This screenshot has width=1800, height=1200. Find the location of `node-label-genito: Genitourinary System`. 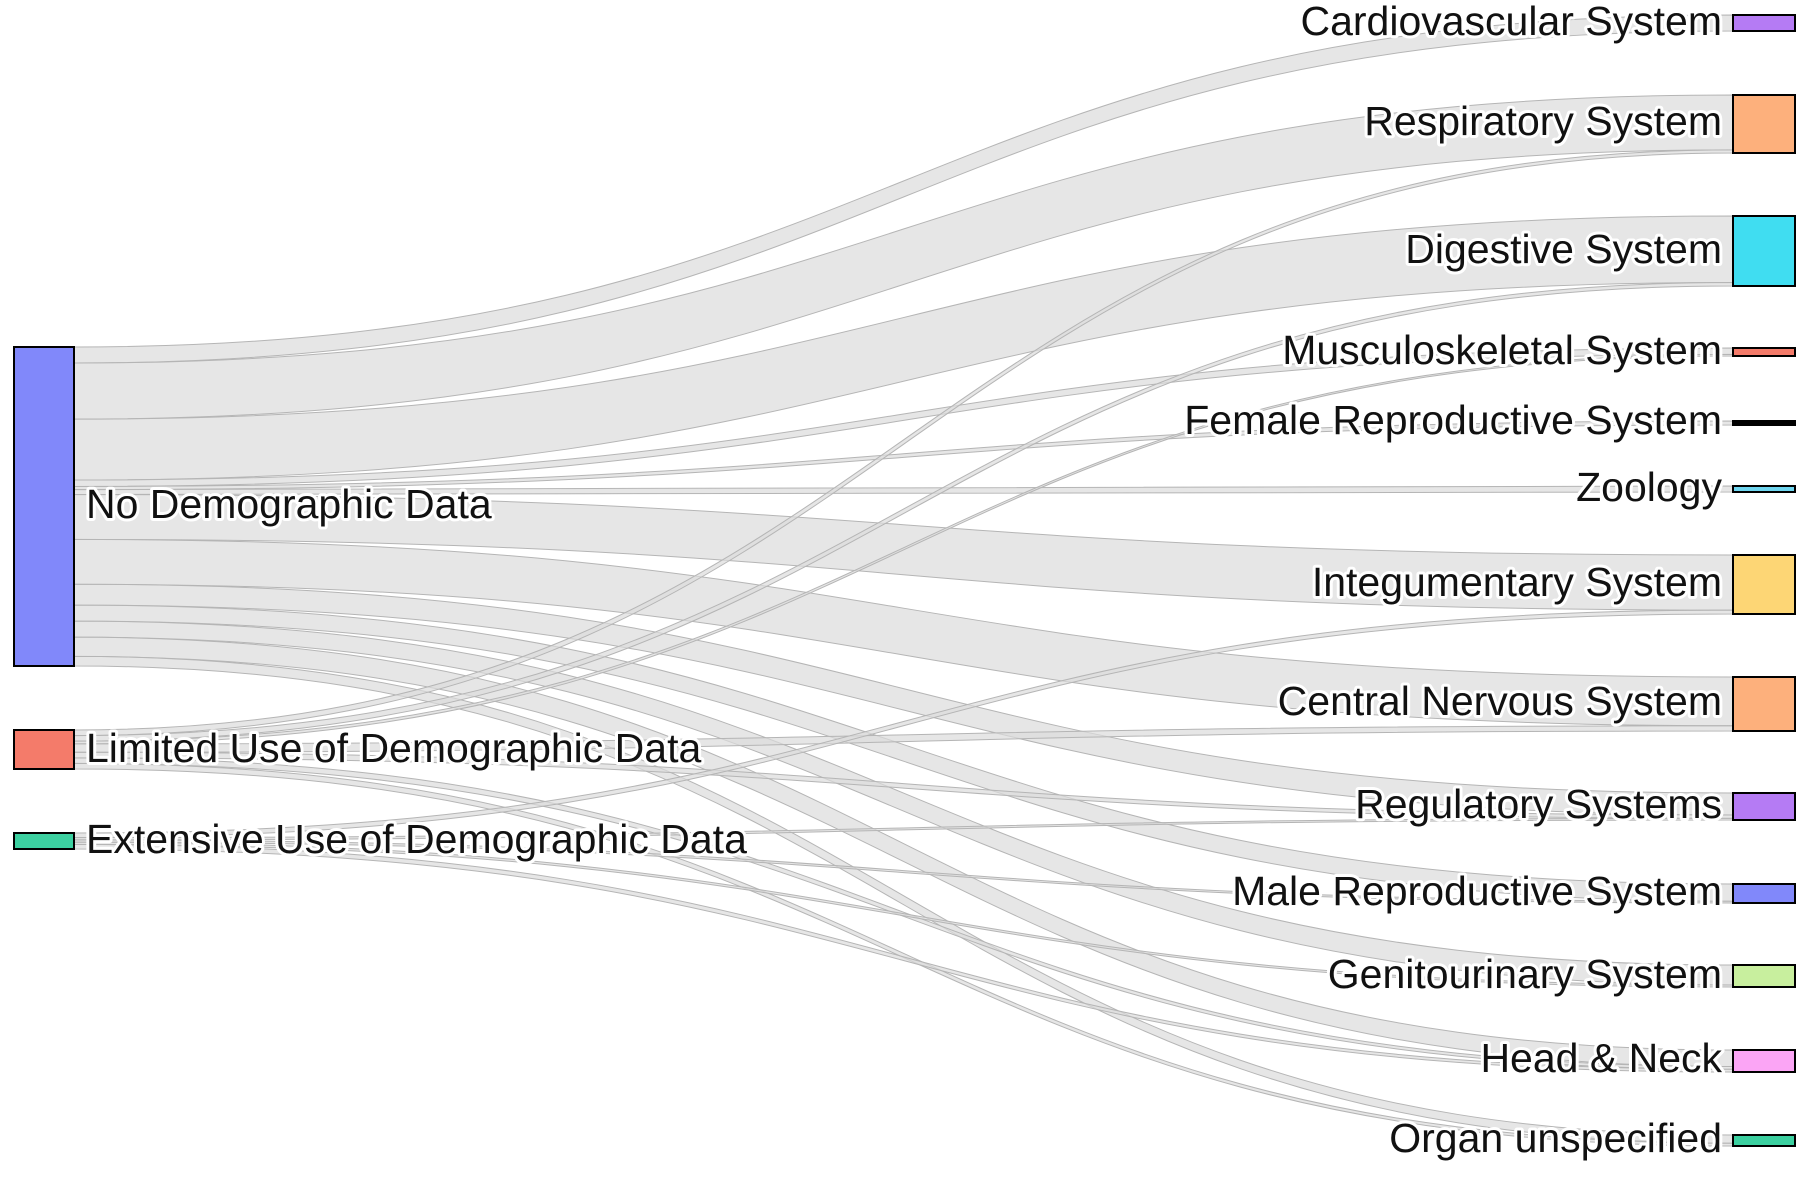

node-label-genito: Genitourinary System is located at coordinates (1525, 974).